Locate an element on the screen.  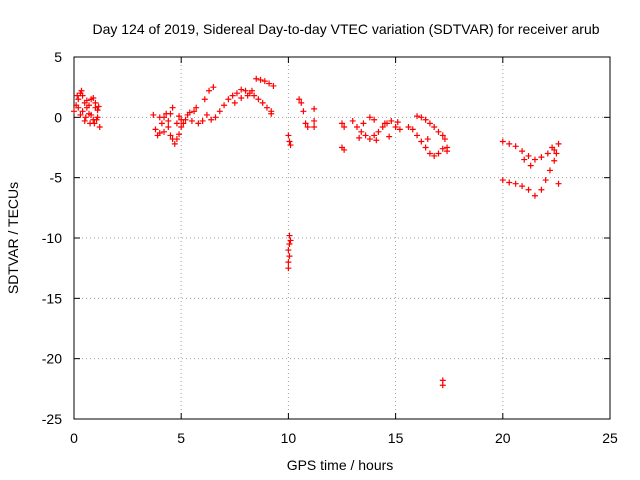
x-tick-label: 5 is located at coordinates (181, 438).